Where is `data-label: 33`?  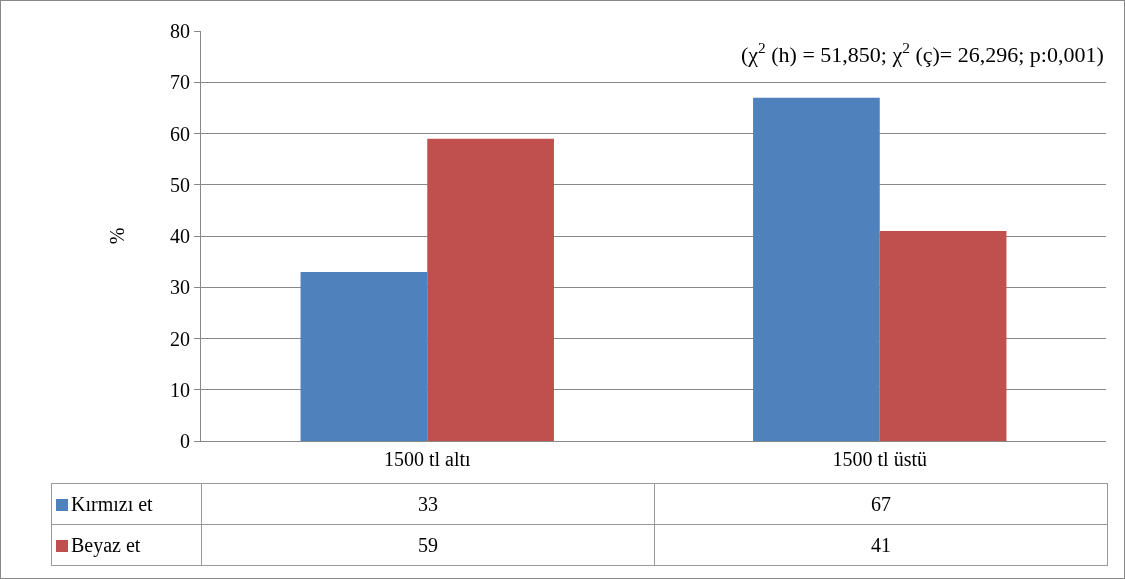
data-label: 33 is located at coordinates (428, 504).